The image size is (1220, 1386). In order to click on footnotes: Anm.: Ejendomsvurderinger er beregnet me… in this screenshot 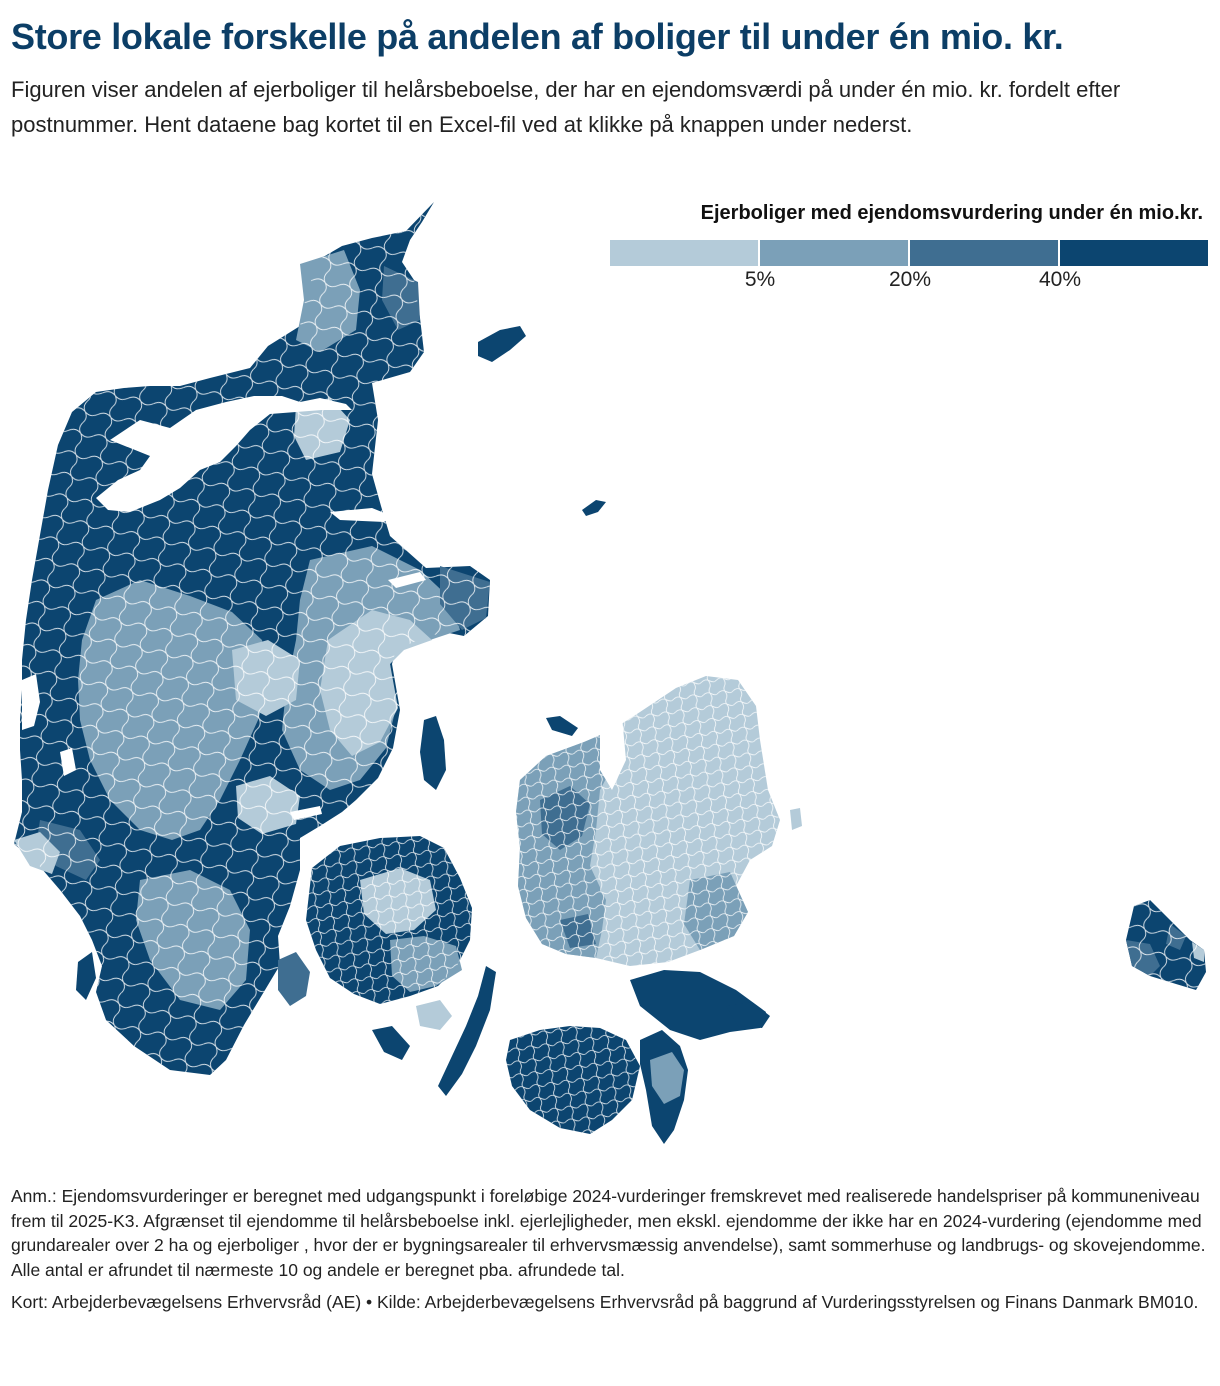, I will do `click(611, 1249)`.